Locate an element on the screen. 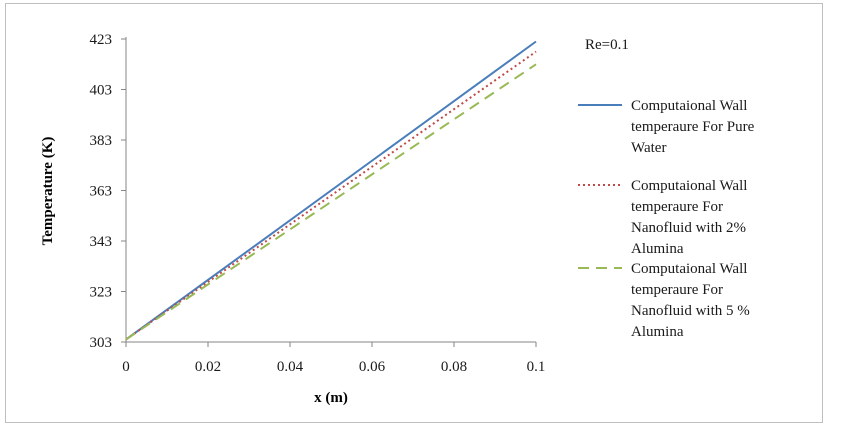 The height and width of the screenshot is (433, 841). x-tick-label: 0.06 is located at coordinates (372, 367).